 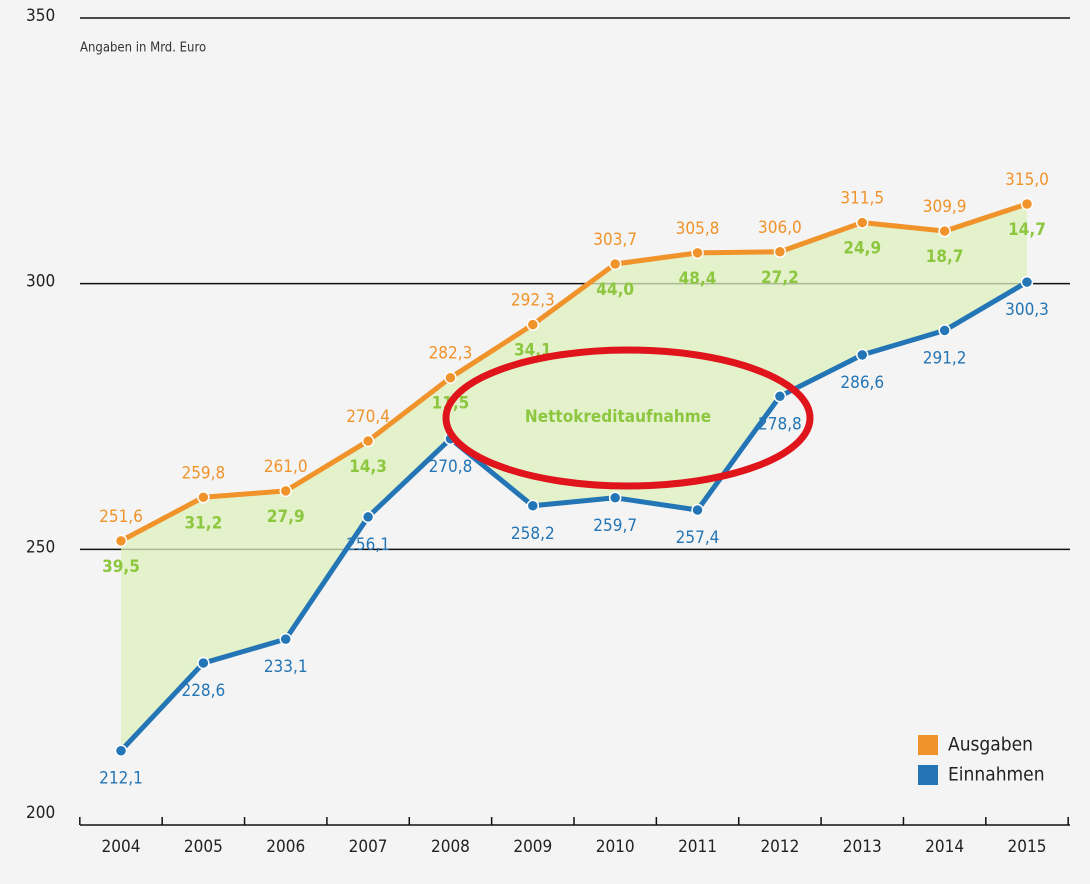 I want to click on value-label: 212,1, so click(x=121, y=779).